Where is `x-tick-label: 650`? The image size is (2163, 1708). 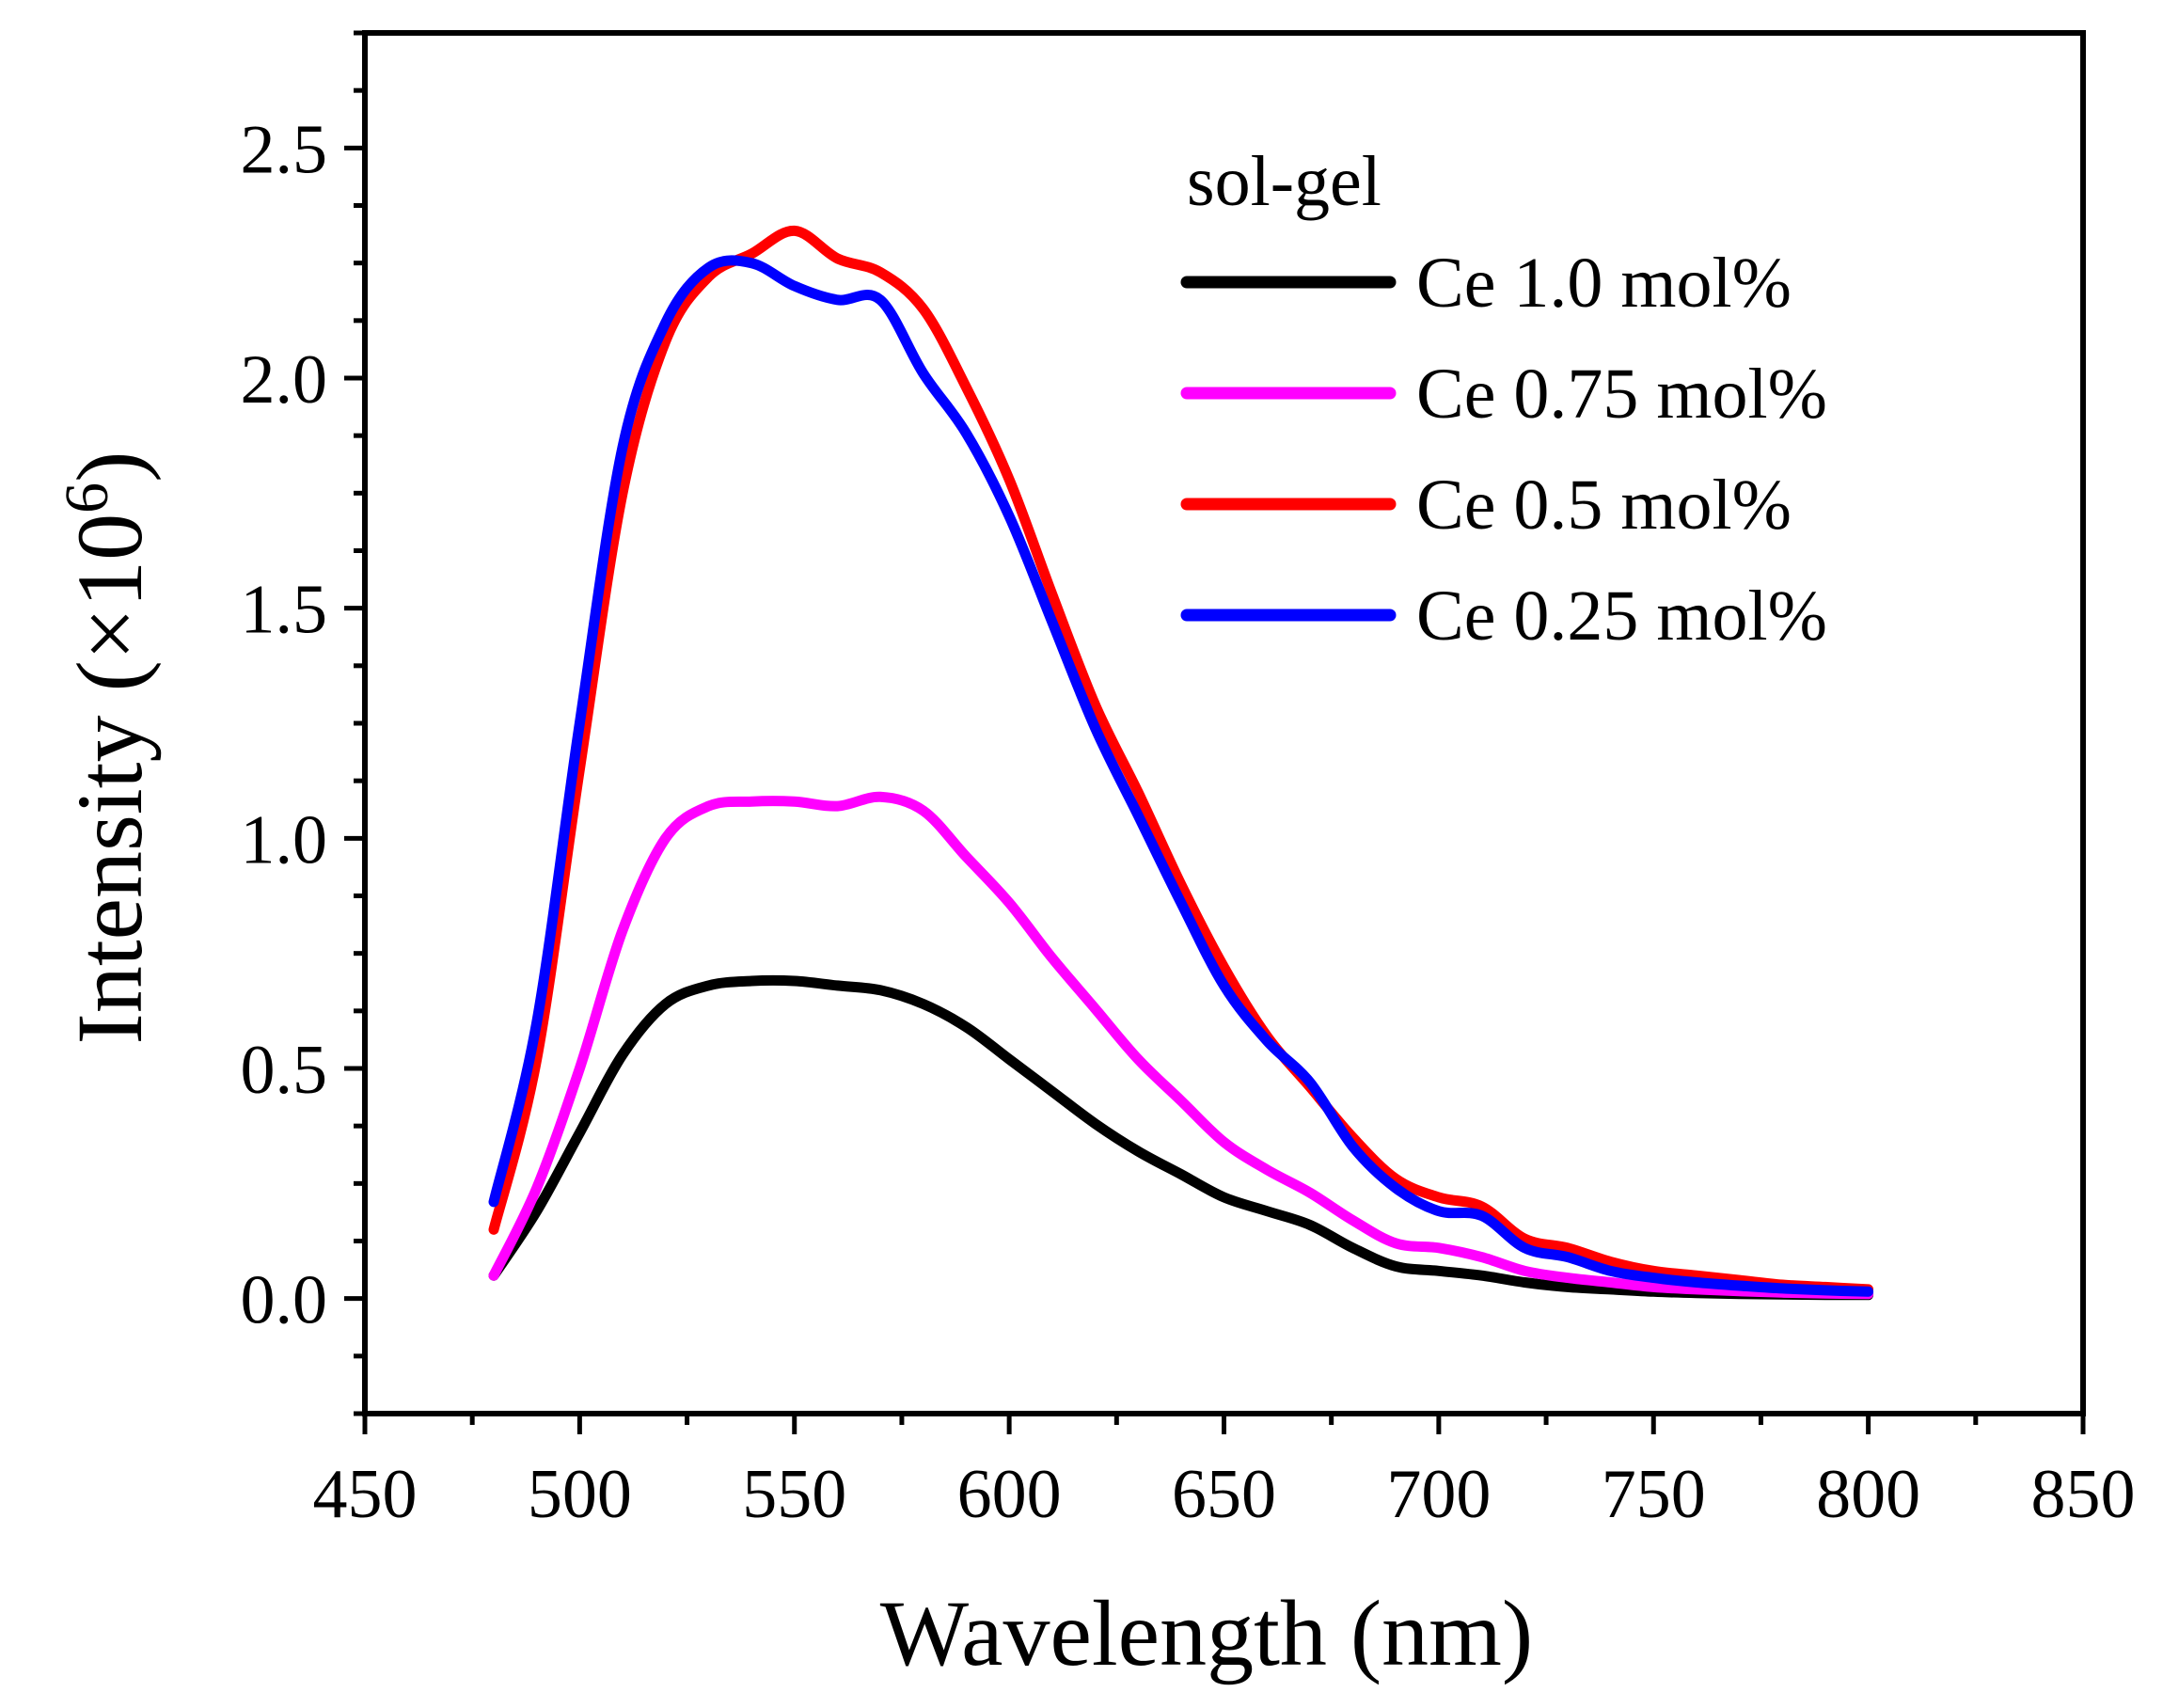 x-tick-label: 650 is located at coordinates (1224, 1494).